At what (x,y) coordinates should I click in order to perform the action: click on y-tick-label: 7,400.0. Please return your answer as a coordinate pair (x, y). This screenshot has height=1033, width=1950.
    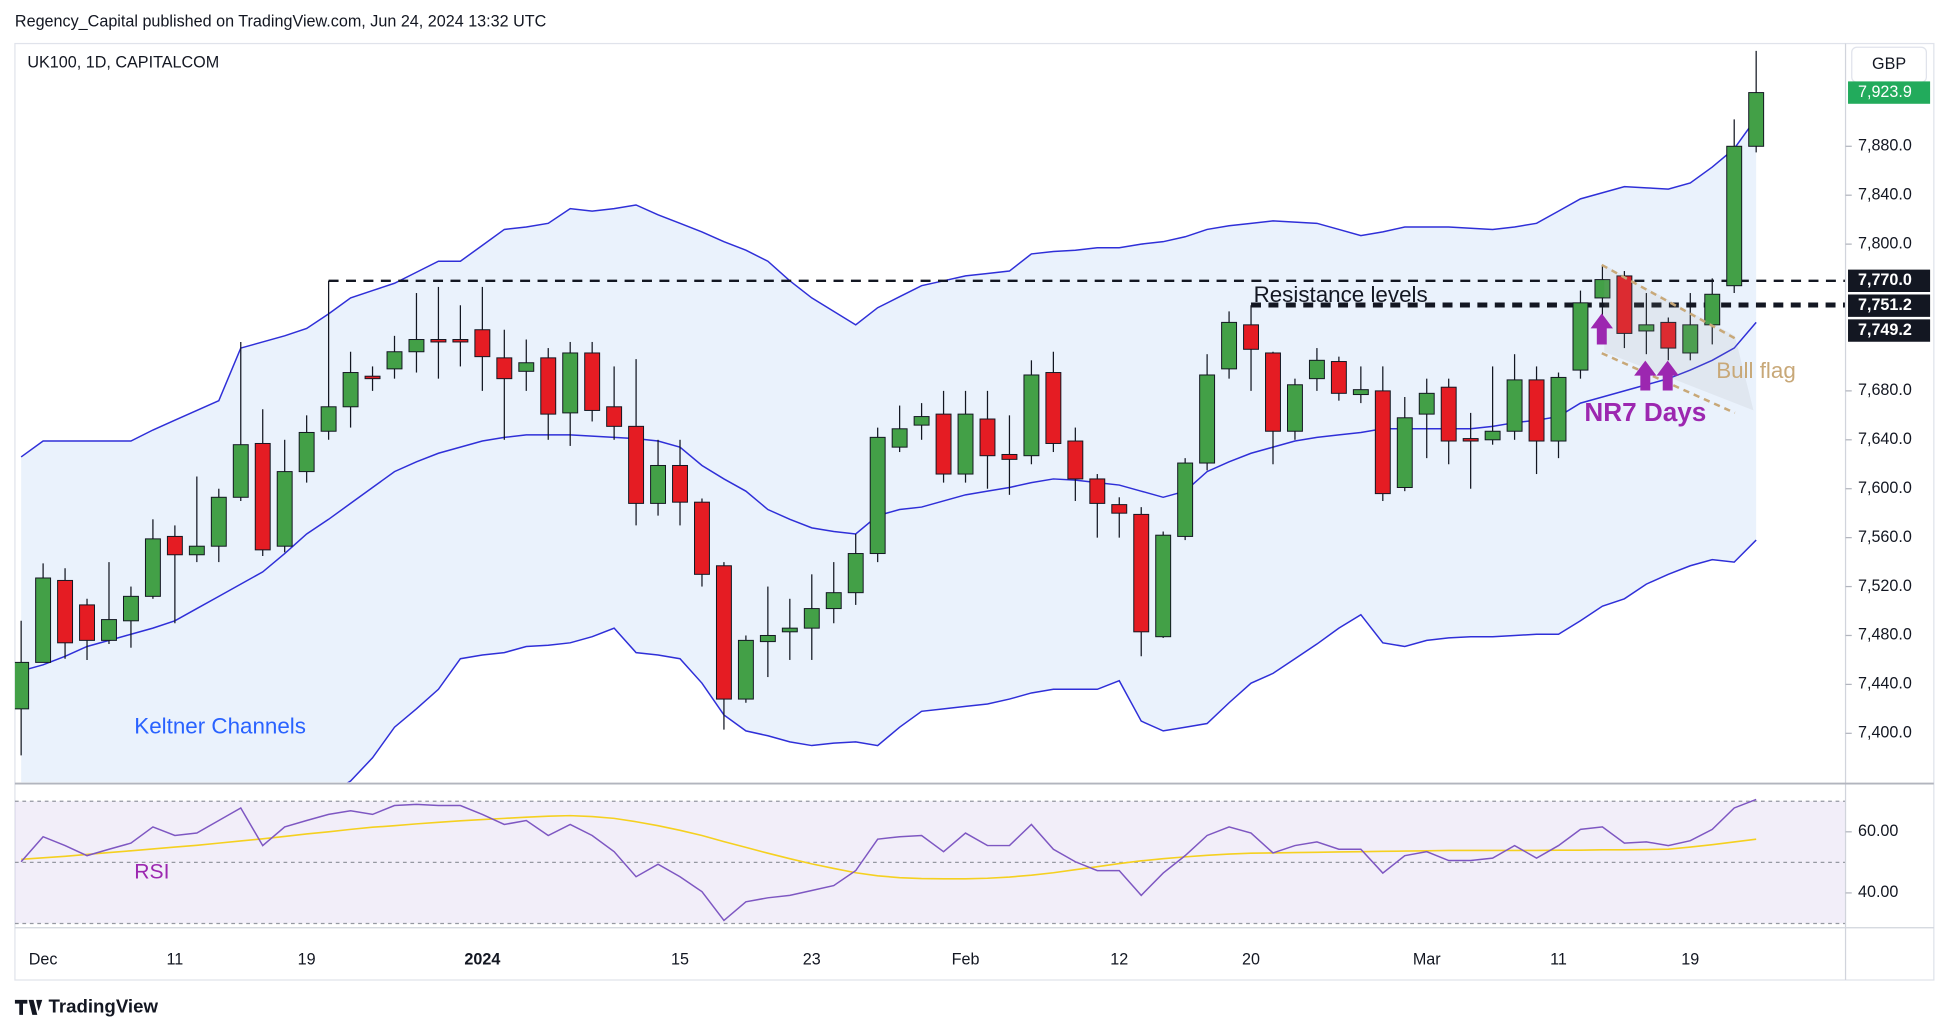
    Looking at the image, I should click on (1885, 733).